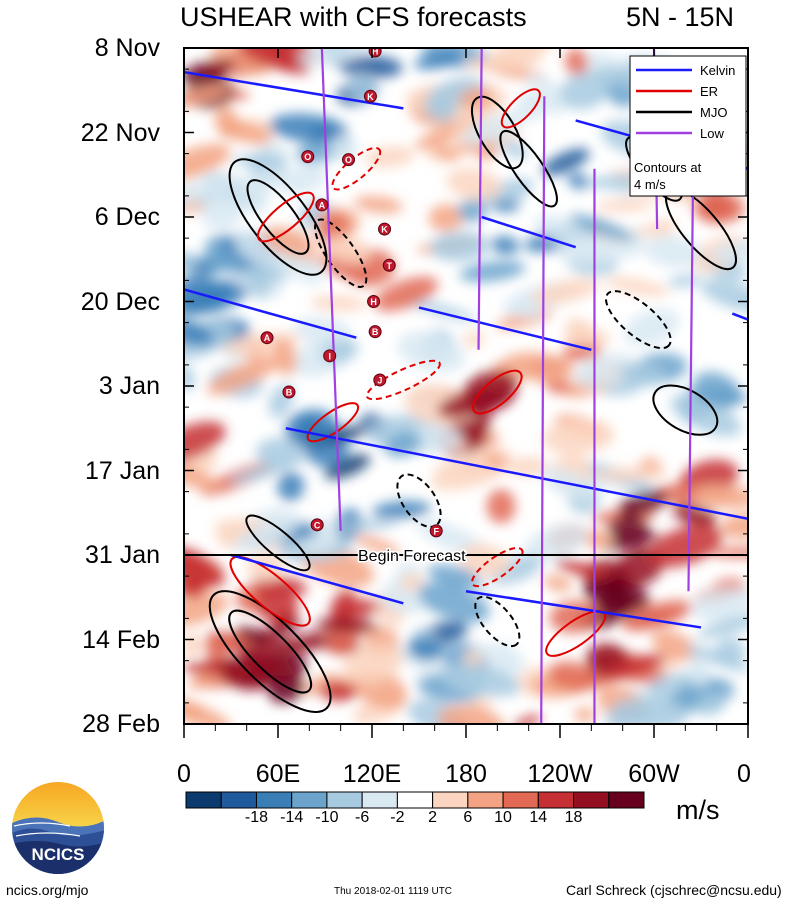 The width and height of the screenshot is (809, 907). I want to click on er-contour, so click(520, 108).